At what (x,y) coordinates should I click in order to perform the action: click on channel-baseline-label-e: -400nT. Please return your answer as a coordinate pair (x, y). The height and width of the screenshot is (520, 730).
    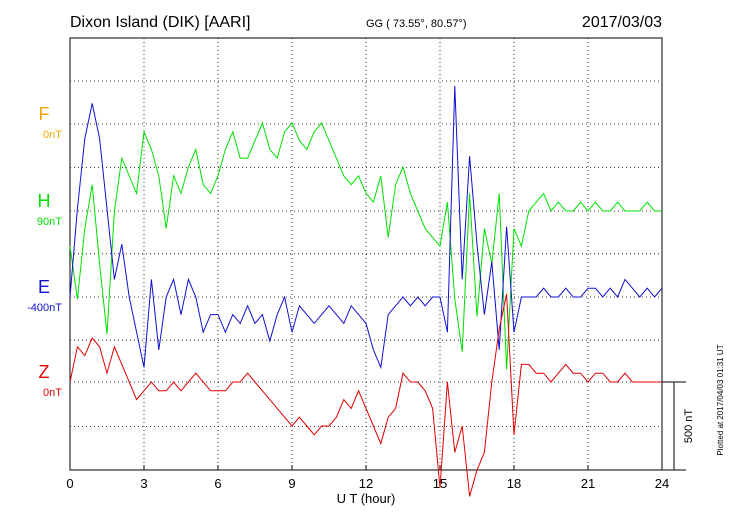
    Looking at the image, I should click on (44, 308).